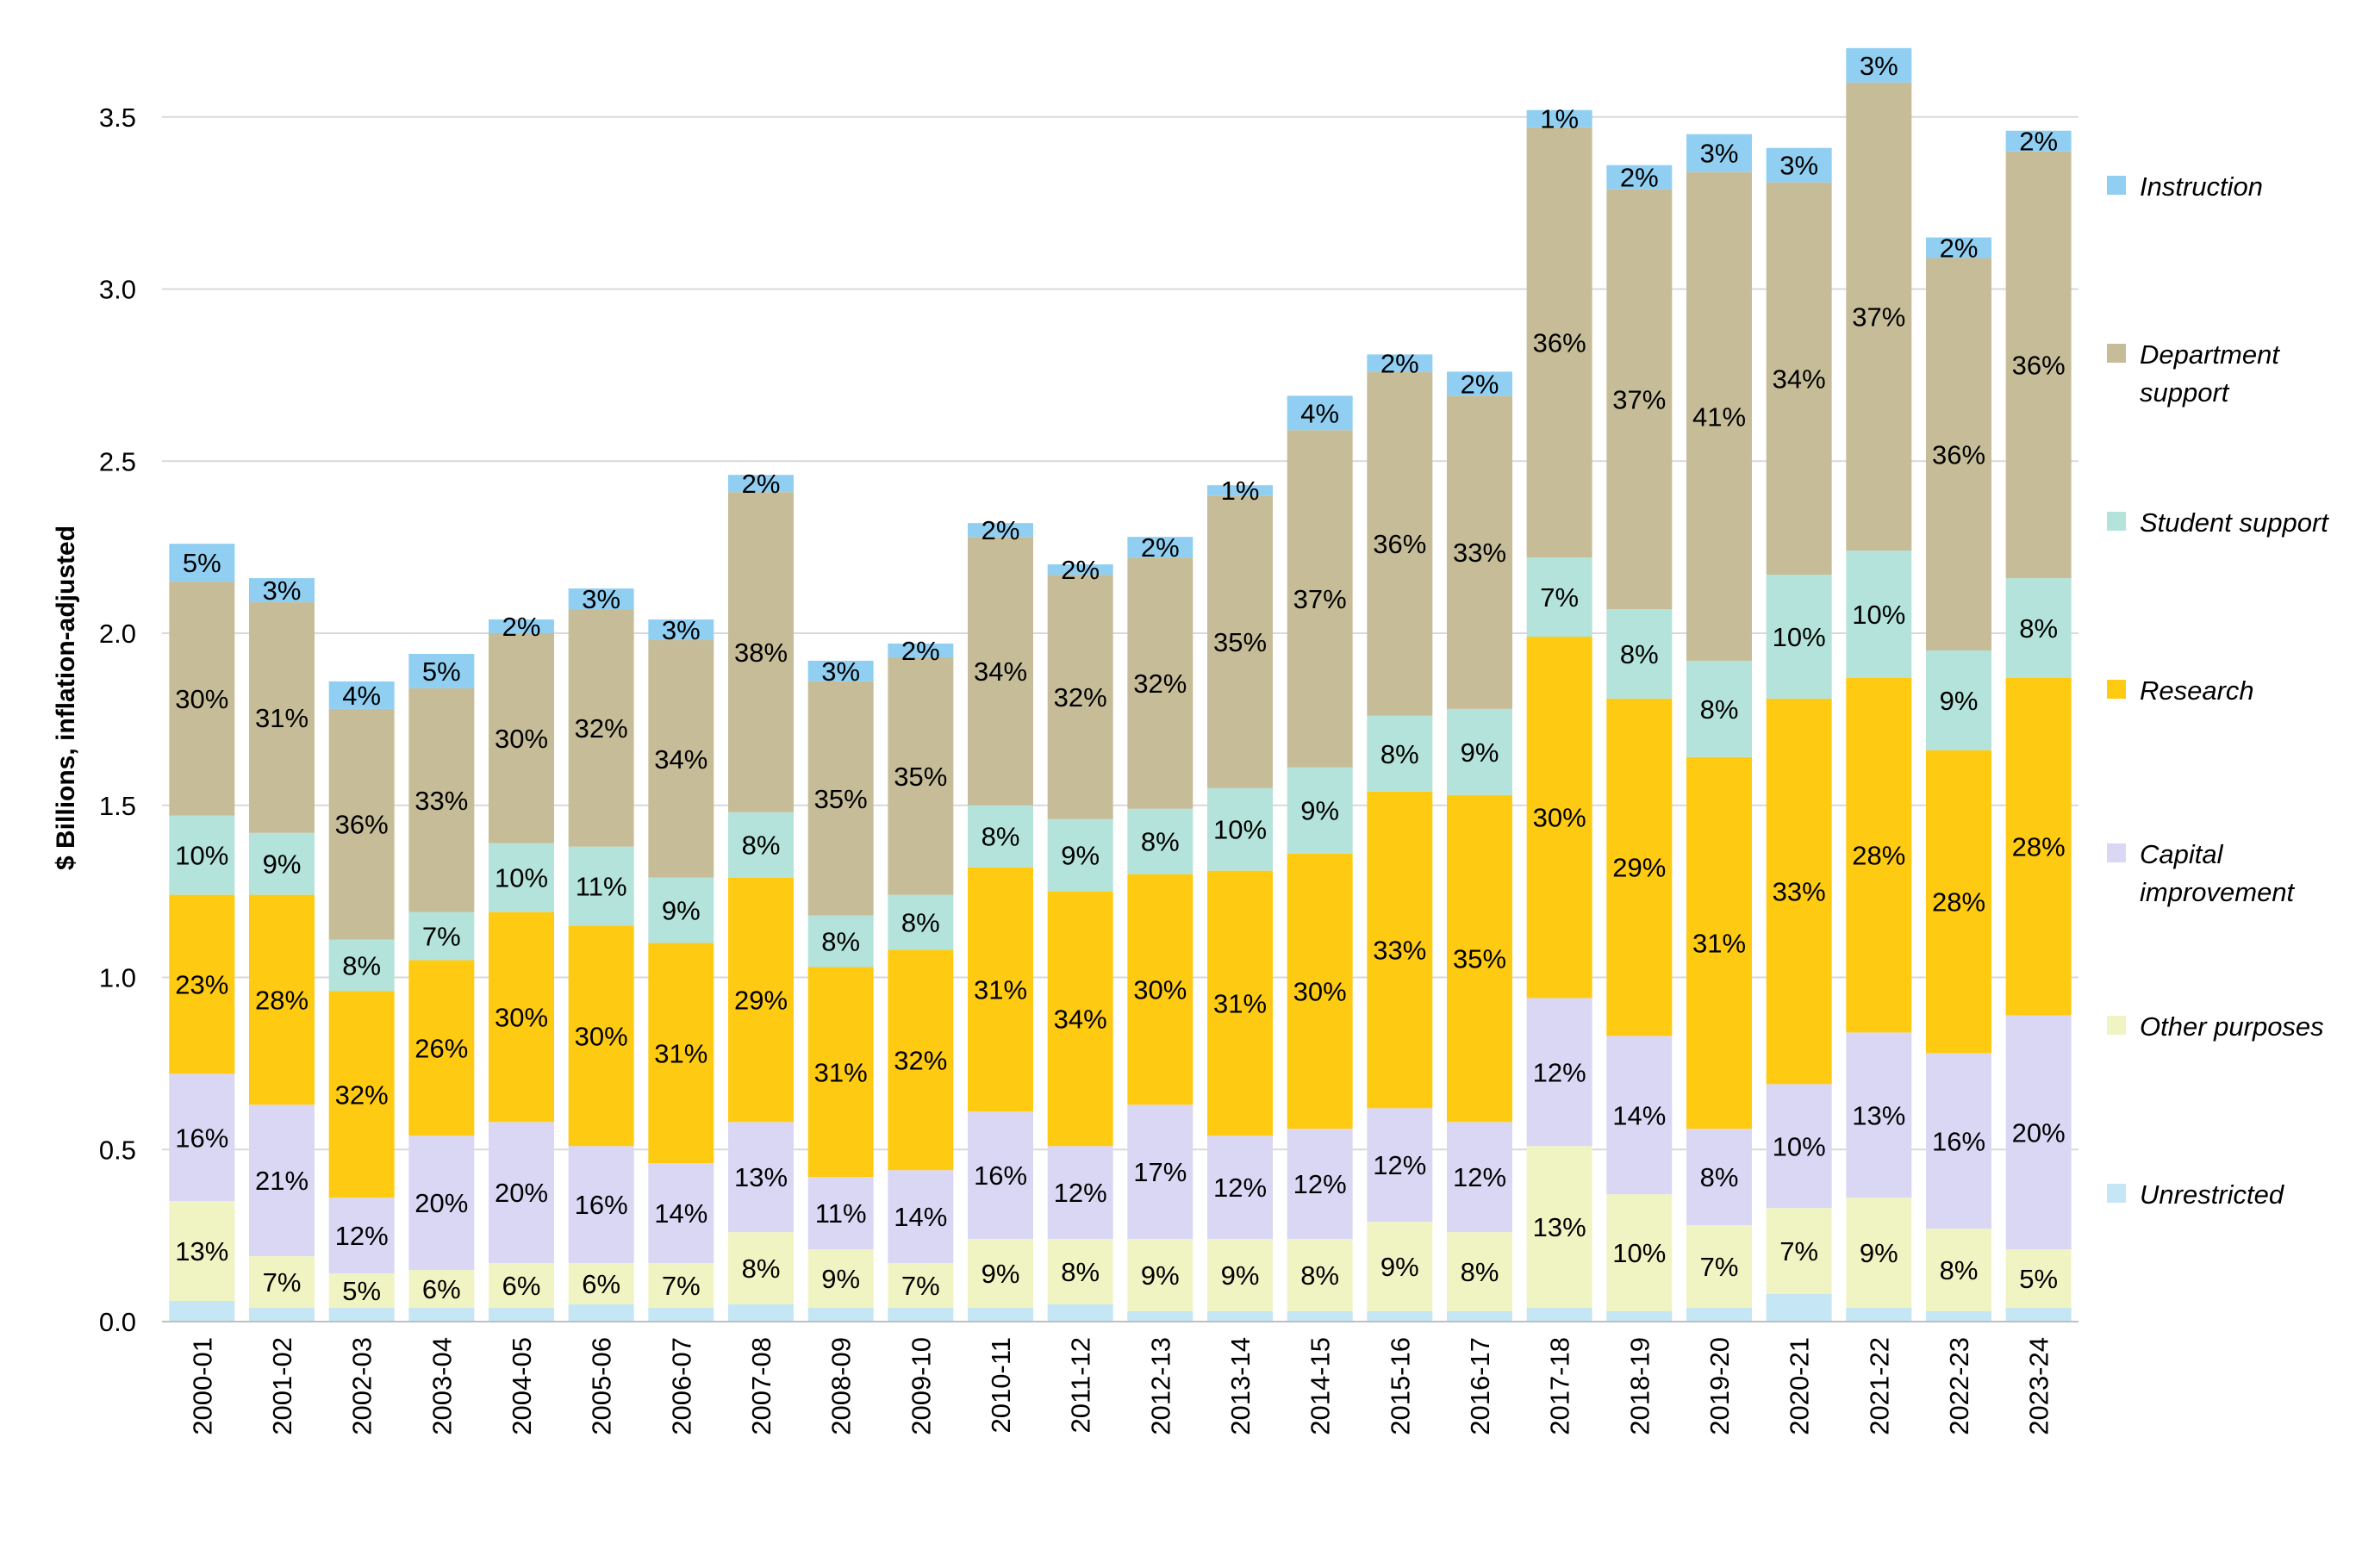  What do you see at coordinates (2039, 365) in the screenshot?
I see `data-label: 36%` at bounding box center [2039, 365].